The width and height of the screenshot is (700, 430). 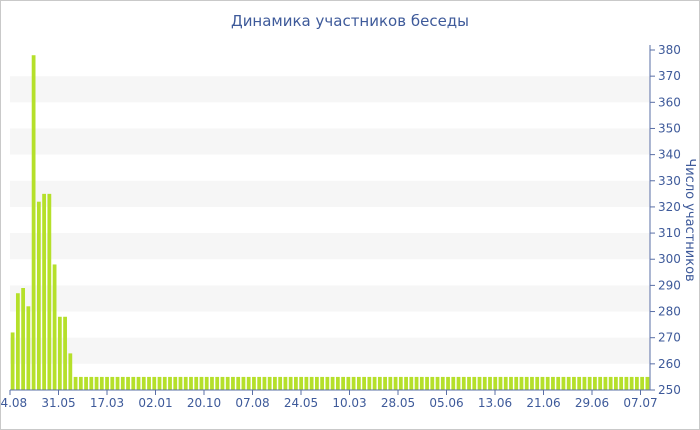 What do you see at coordinates (640, 403) in the screenshot?
I see `x-tick-label: 07.07` at bounding box center [640, 403].